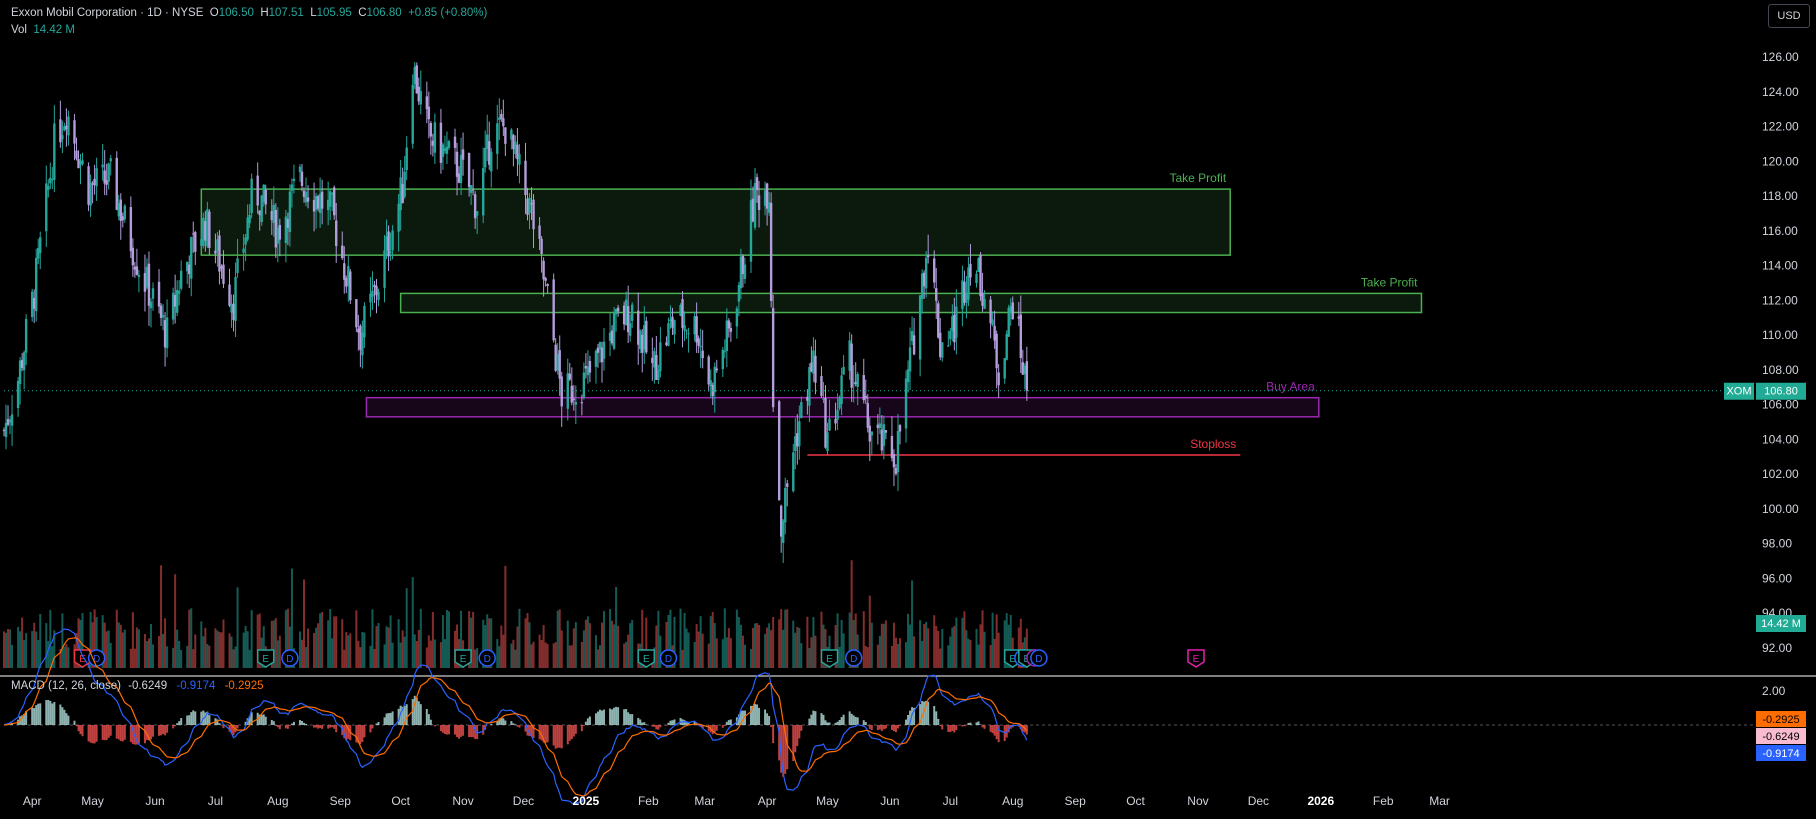  What do you see at coordinates (1290, 387) in the screenshot?
I see `zone-label-2: Buy Area` at bounding box center [1290, 387].